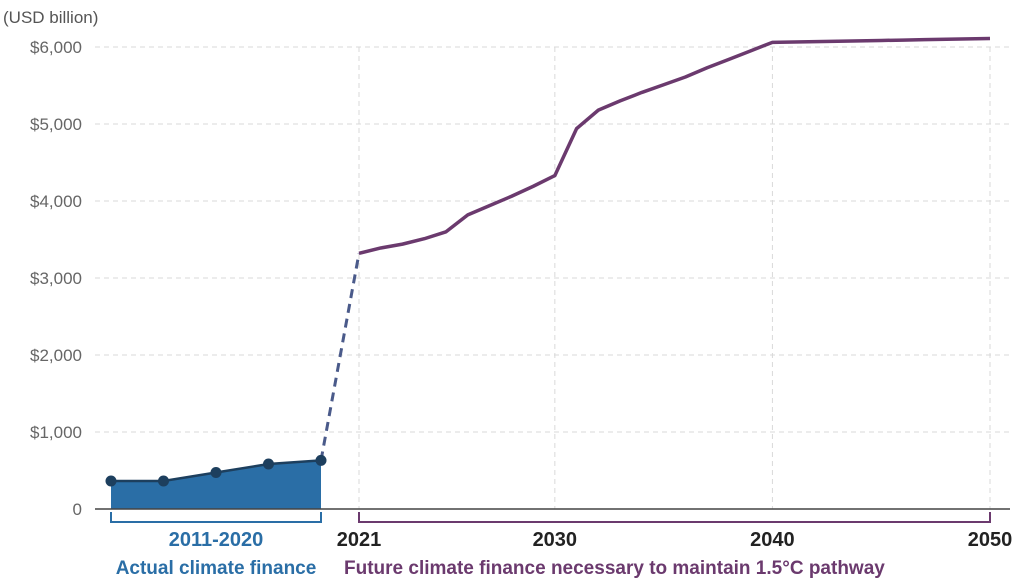 The height and width of the screenshot is (580, 1022). I want to click on y-tick-label: $5,000, so click(56, 124).